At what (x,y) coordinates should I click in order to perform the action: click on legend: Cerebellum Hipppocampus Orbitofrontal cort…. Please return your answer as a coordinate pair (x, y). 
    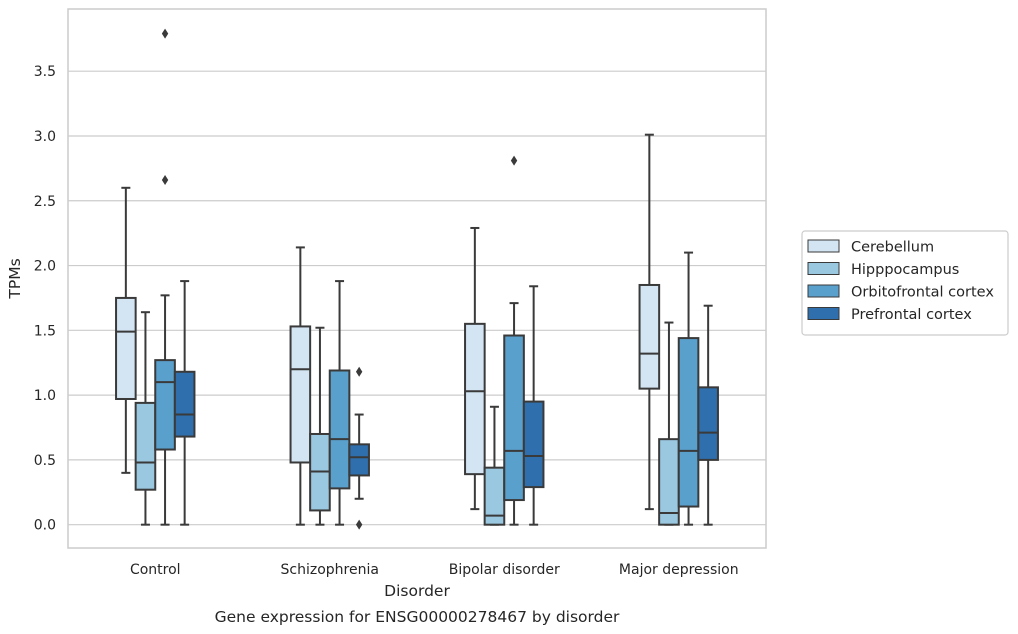
    Looking at the image, I should click on (905, 283).